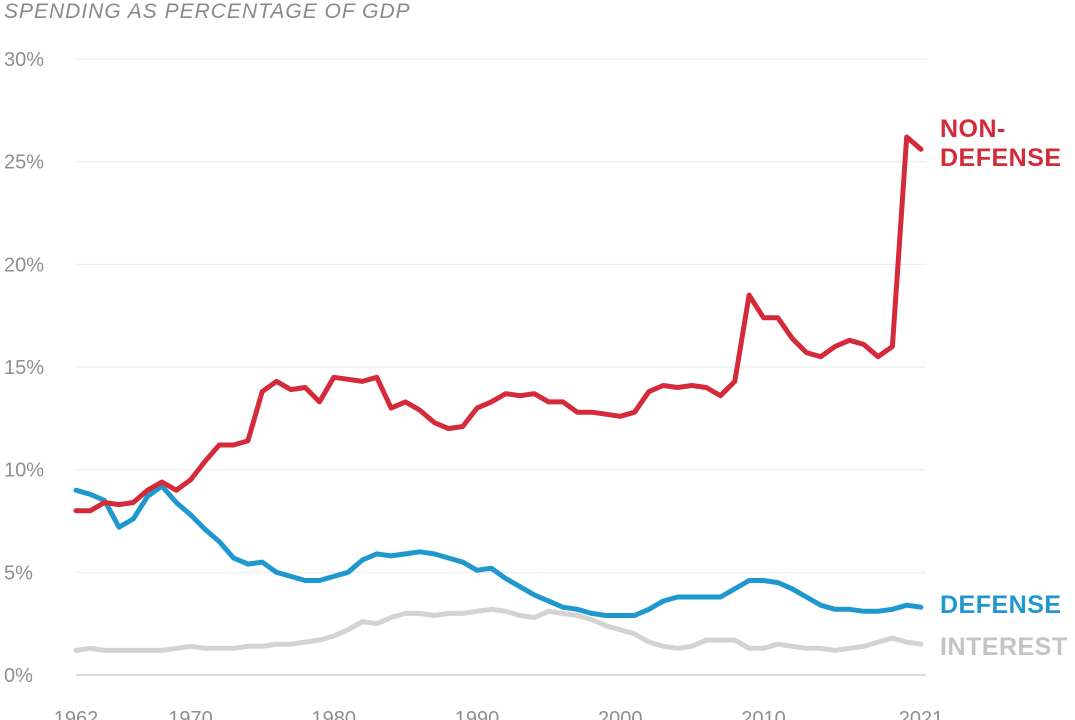  What do you see at coordinates (334, 714) in the screenshot?
I see `x-tick-label: 1980` at bounding box center [334, 714].